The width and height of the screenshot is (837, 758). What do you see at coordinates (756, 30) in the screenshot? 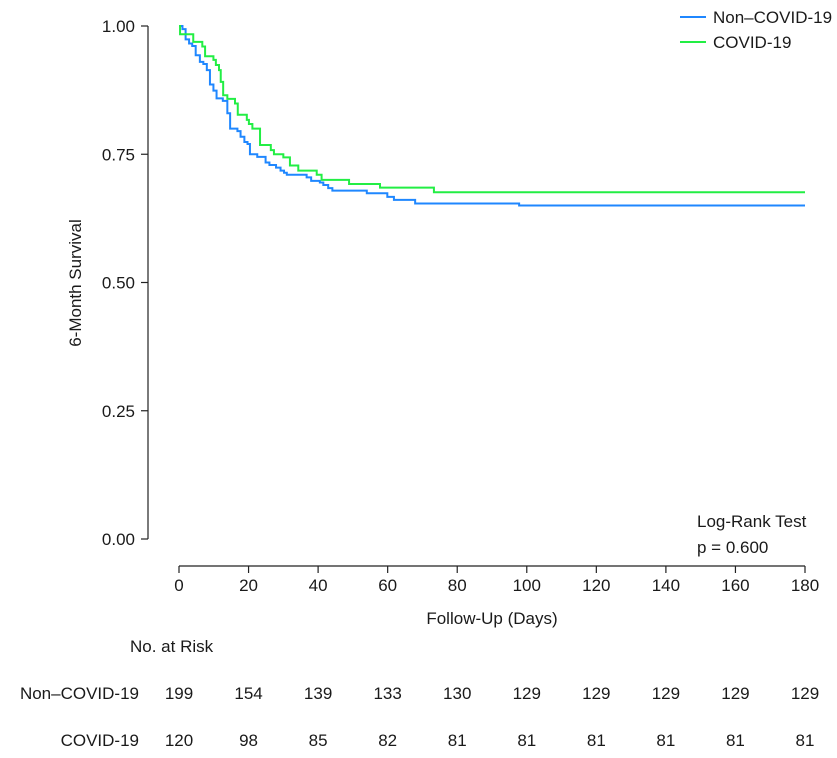
I see `legend: Non–COVID-19 COVID-19` at bounding box center [756, 30].